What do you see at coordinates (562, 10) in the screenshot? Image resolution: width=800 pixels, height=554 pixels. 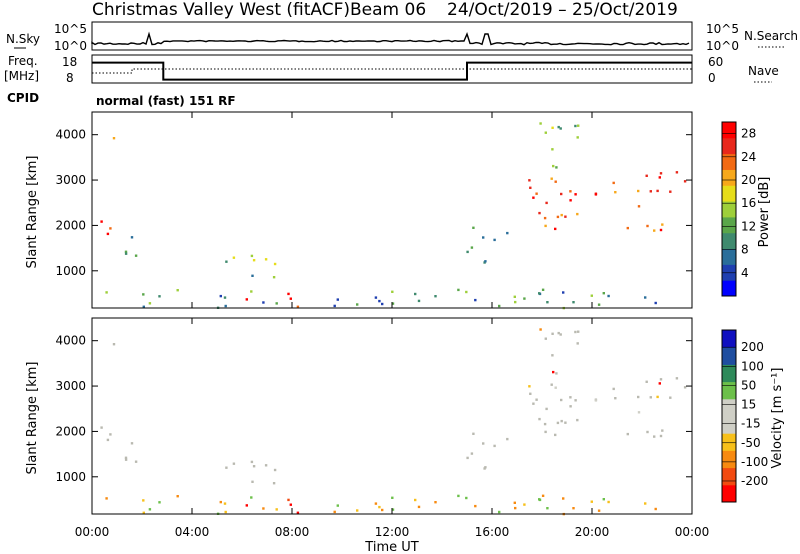 I see `date-range: 24/Oct/2019 – 25/Oct/2019` at bounding box center [562, 10].